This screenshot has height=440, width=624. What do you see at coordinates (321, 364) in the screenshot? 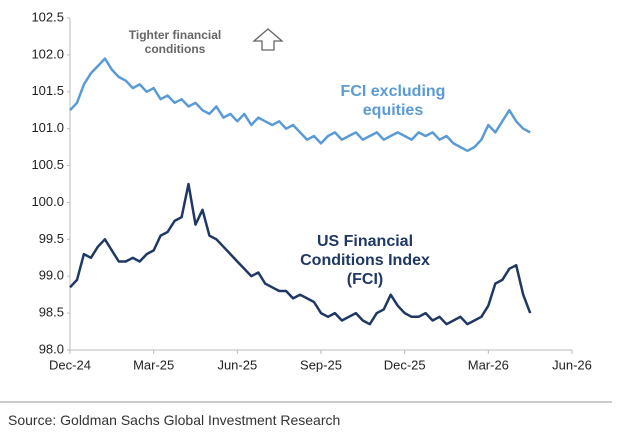
I see `x-tick-label: Sep-25` at bounding box center [321, 364].